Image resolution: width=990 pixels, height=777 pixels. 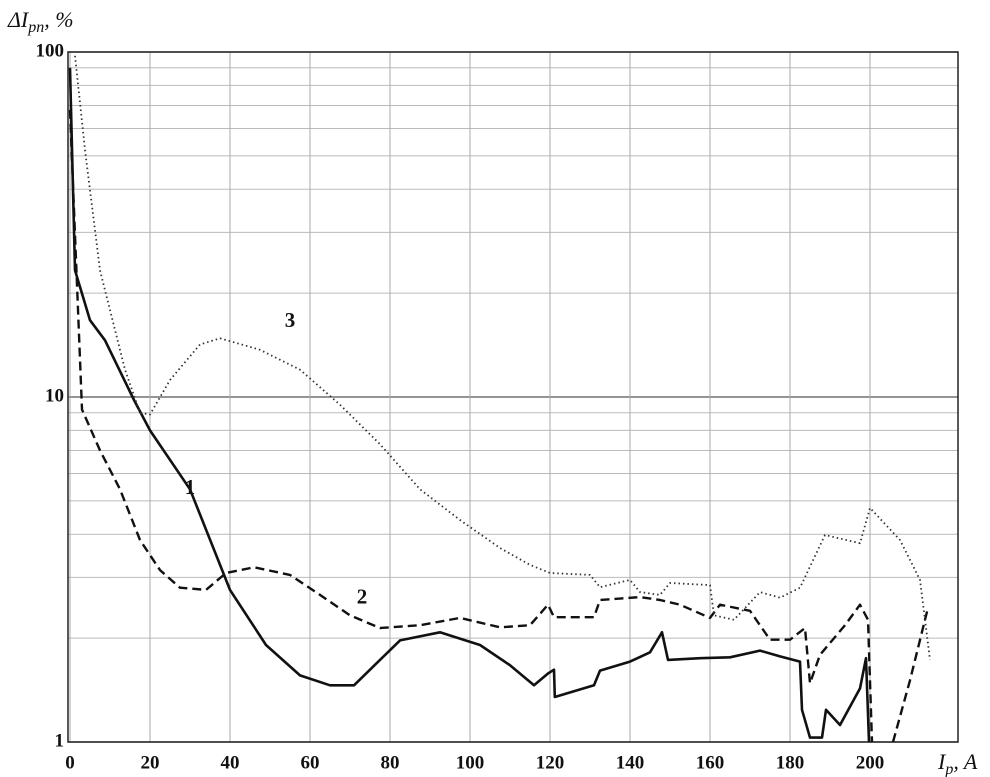 What do you see at coordinates (390, 762) in the screenshot?
I see `x-tick-label: 80` at bounding box center [390, 762].